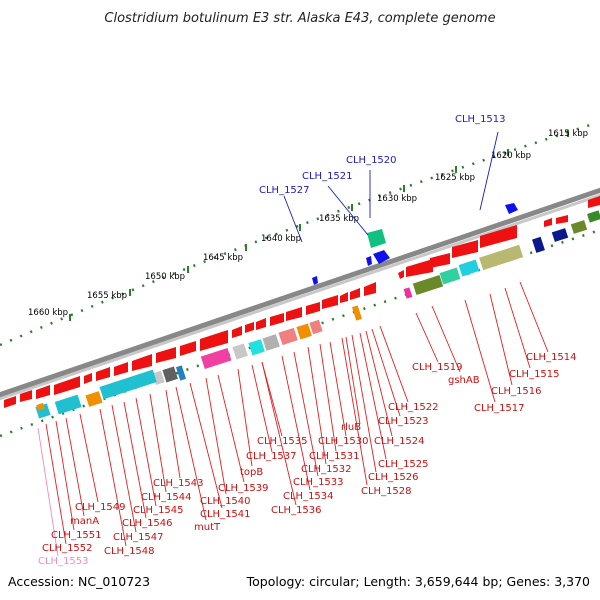  Describe the element at coordinates (393, 477) in the screenshot. I see `gene-label: CLH_1526` at that location.